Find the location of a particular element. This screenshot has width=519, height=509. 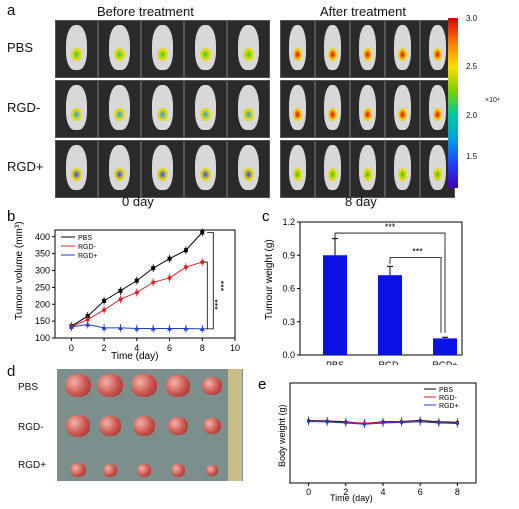

e-xlabel: Time (day) is located at coordinates (351, 498).